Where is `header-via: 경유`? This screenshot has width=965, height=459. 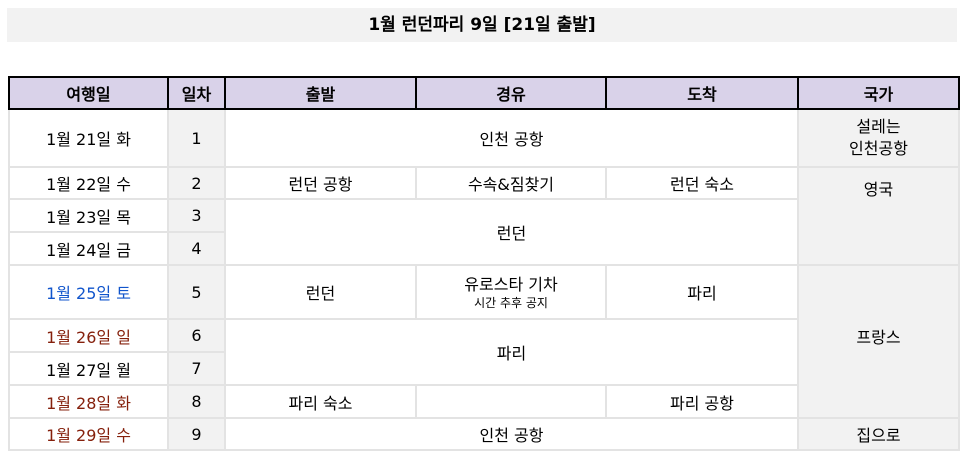
header-via: 경유 is located at coordinates (511, 93).